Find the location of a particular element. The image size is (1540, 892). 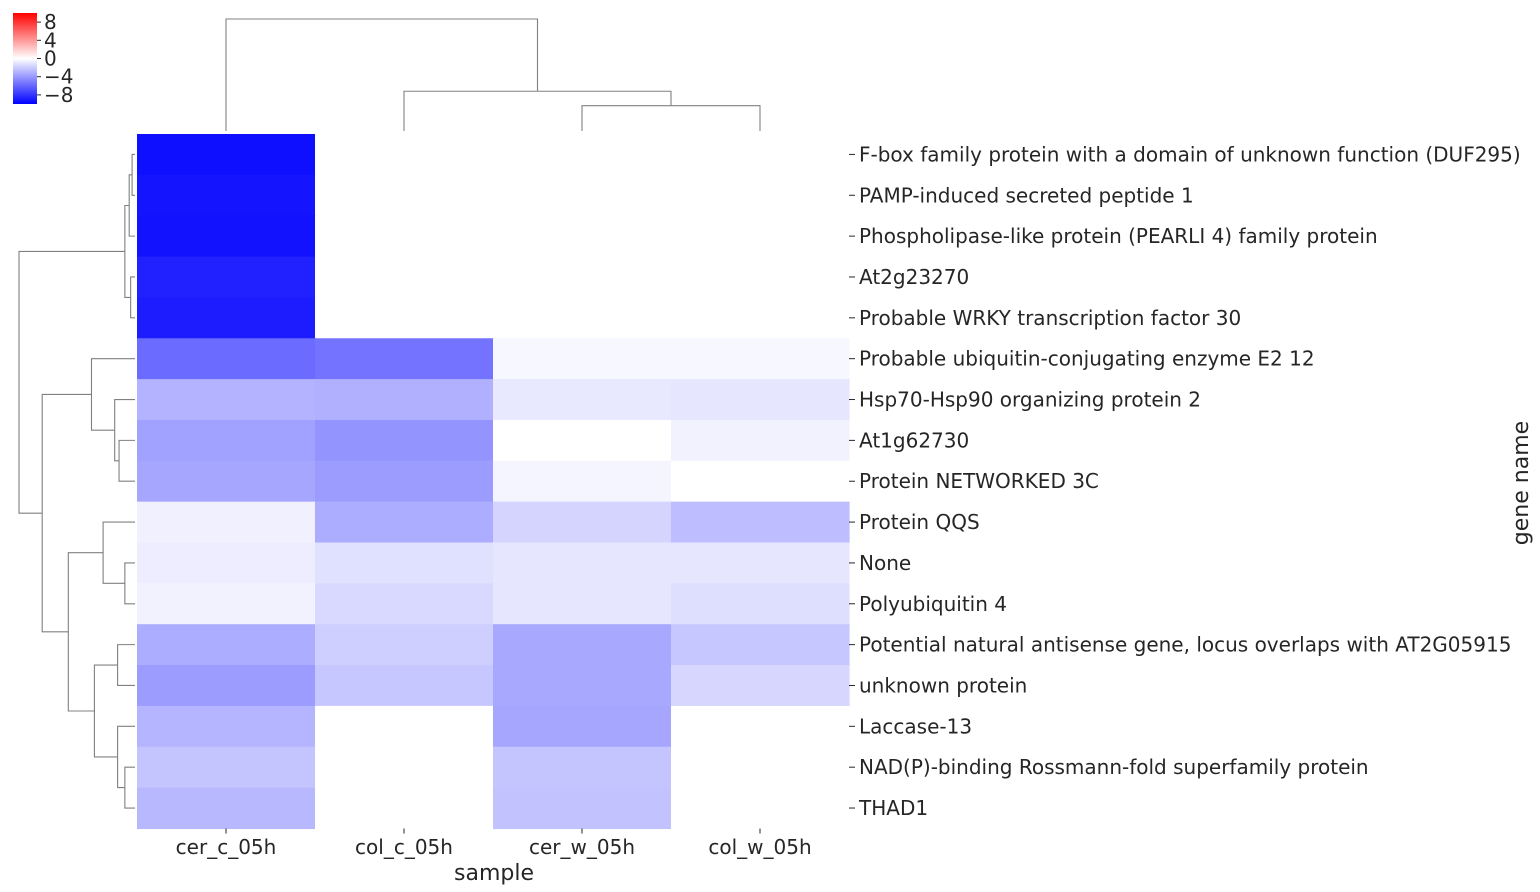

y-tick-label: THAD1 is located at coordinates (893, 808).